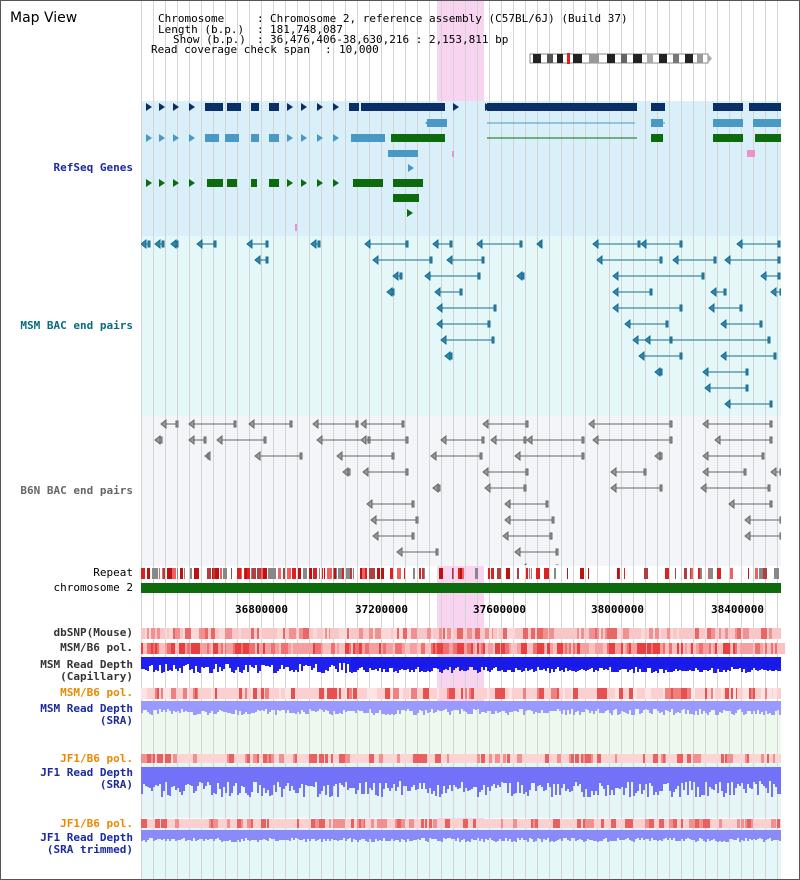 This screenshot has width=800, height=880. I want to click on dbsnp-track, so click(461, 633).